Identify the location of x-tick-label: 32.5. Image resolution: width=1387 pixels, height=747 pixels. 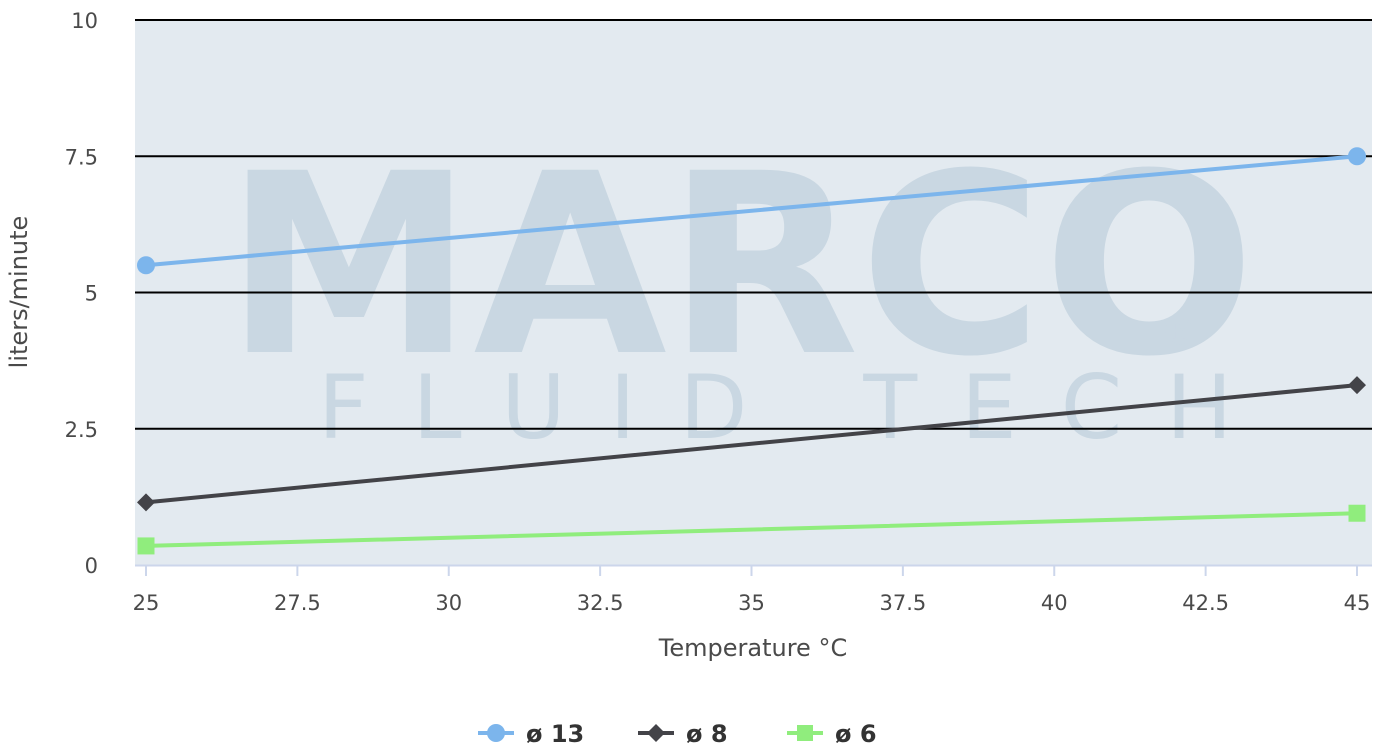
(600, 603).